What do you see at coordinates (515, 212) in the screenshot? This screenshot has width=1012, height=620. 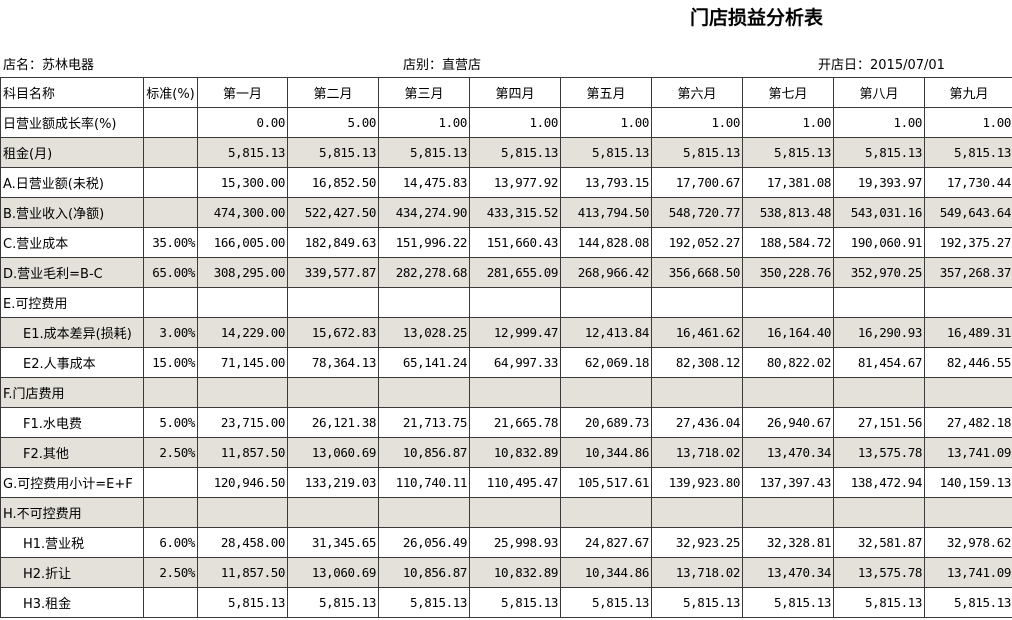 I see `value-cell: 433,315.52` at bounding box center [515, 212].